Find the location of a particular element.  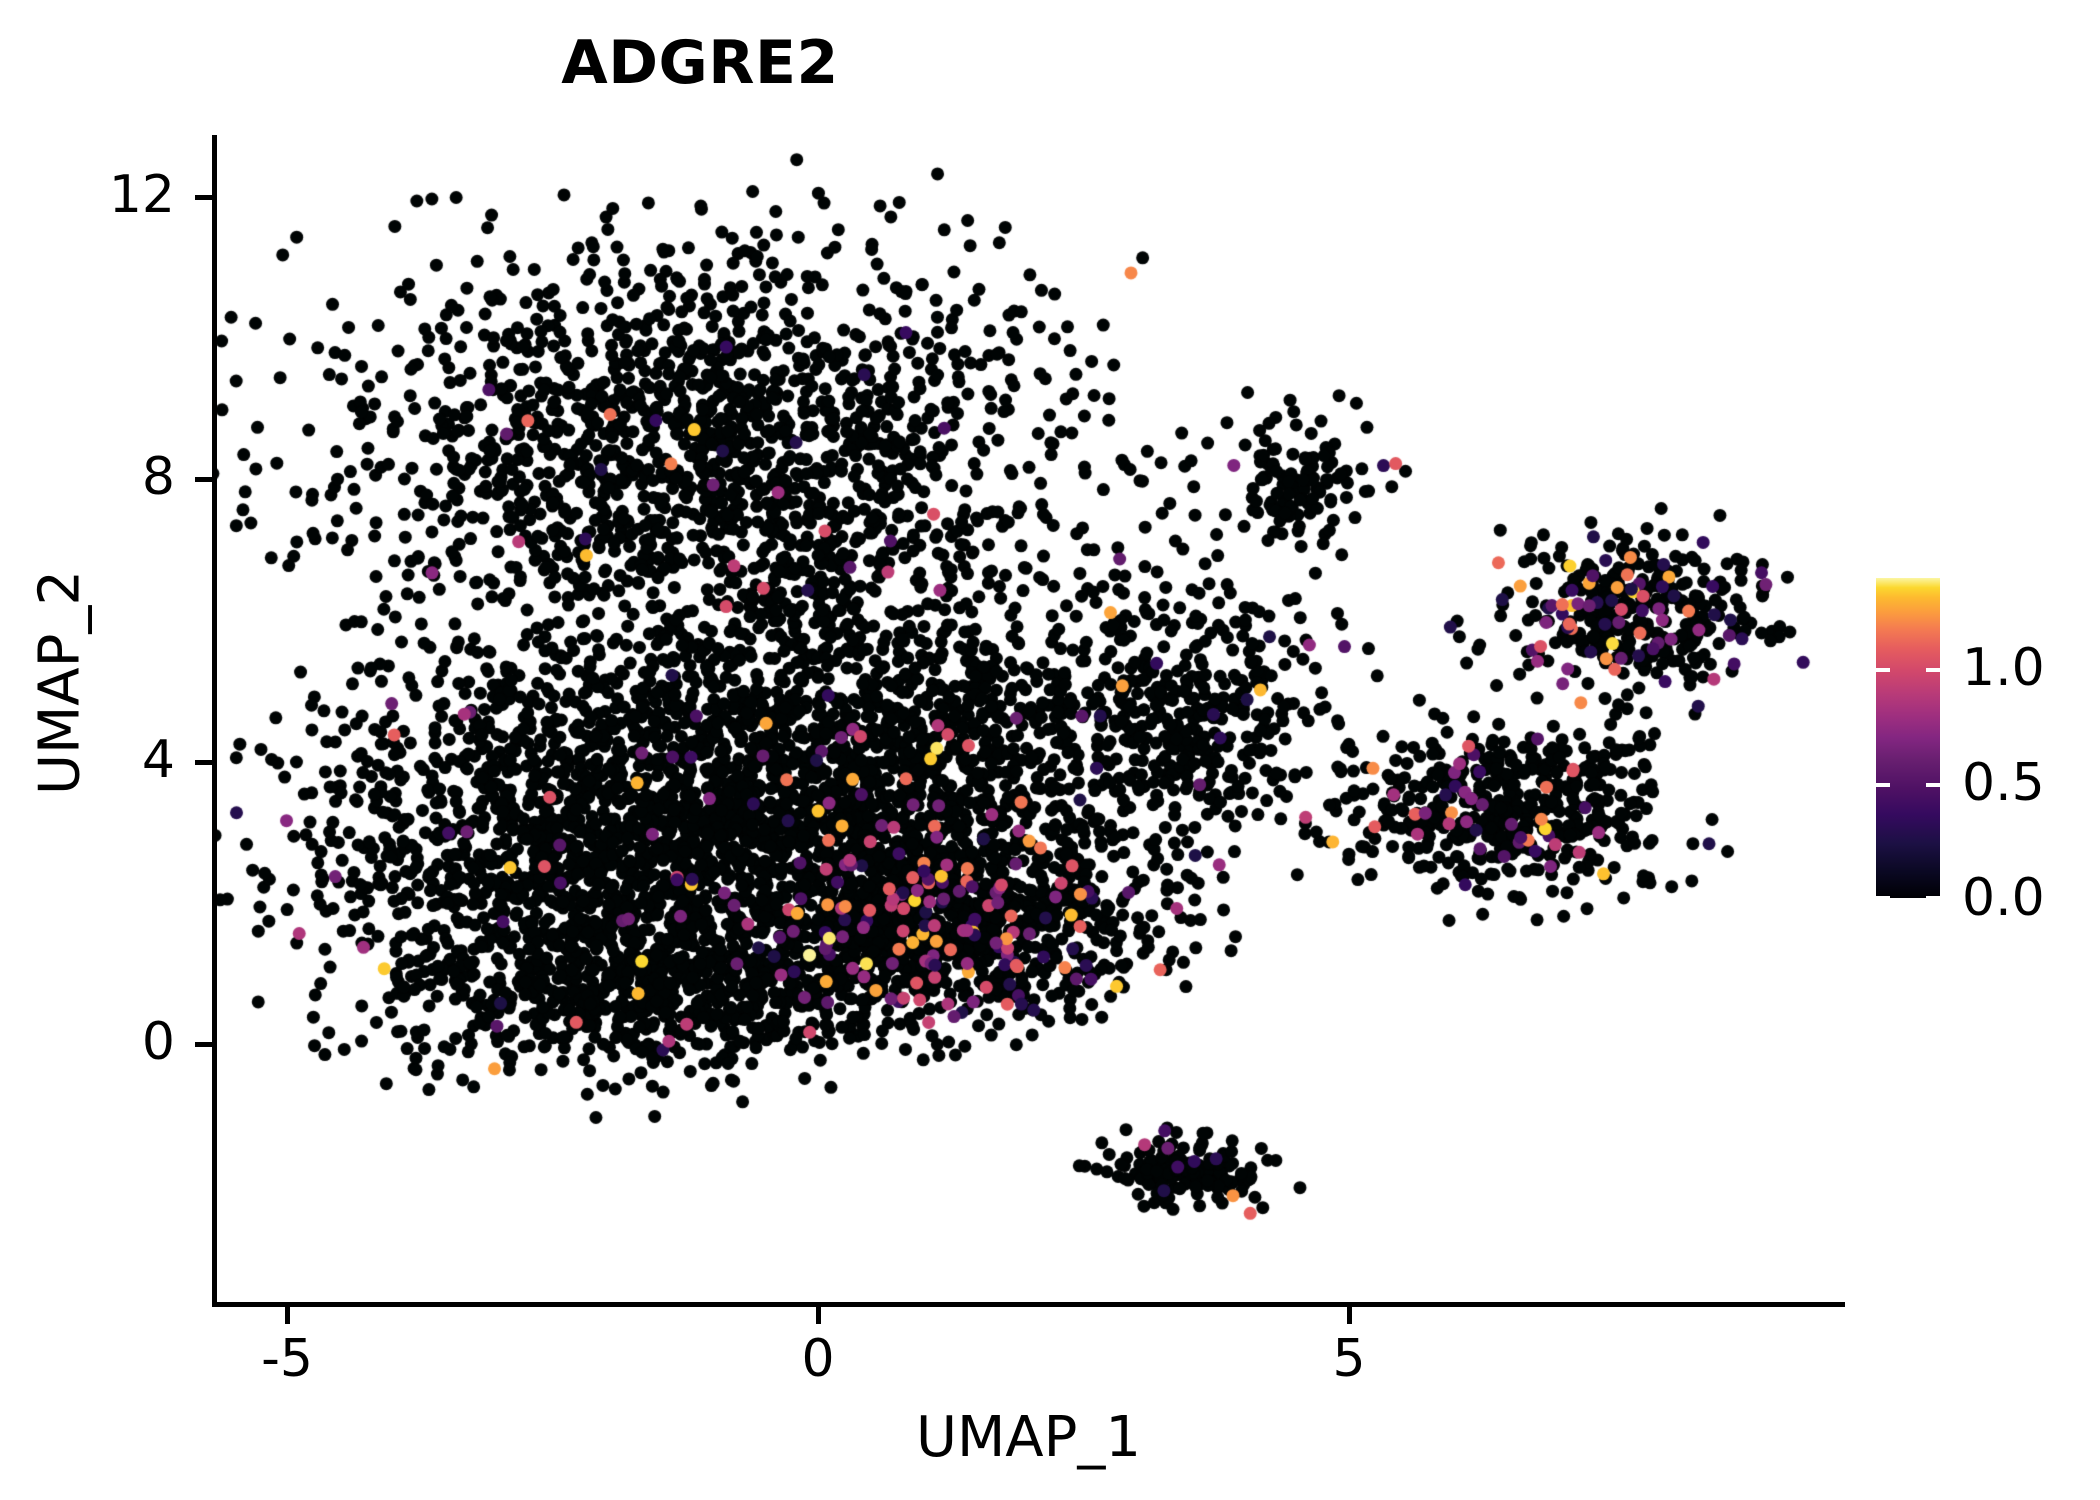

page-title: ADGRE2 is located at coordinates (700, 63).